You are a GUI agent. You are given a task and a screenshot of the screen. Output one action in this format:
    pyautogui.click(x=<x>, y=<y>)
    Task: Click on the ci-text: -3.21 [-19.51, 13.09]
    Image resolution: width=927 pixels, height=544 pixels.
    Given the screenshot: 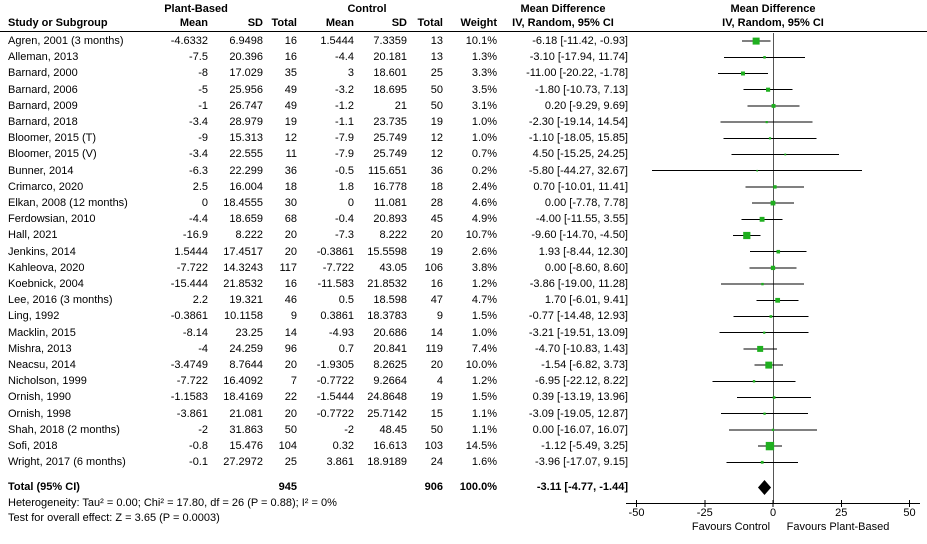 What is the action you would take?
    pyautogui.click(x=578, y=332)
    